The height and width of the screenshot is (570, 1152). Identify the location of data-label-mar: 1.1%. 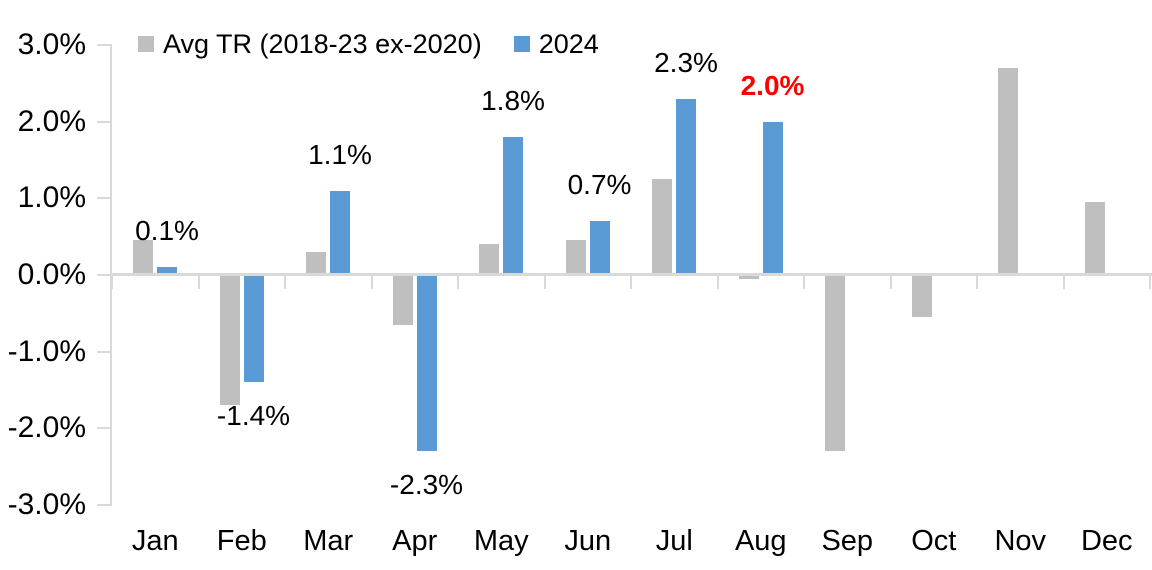
(340, 154).